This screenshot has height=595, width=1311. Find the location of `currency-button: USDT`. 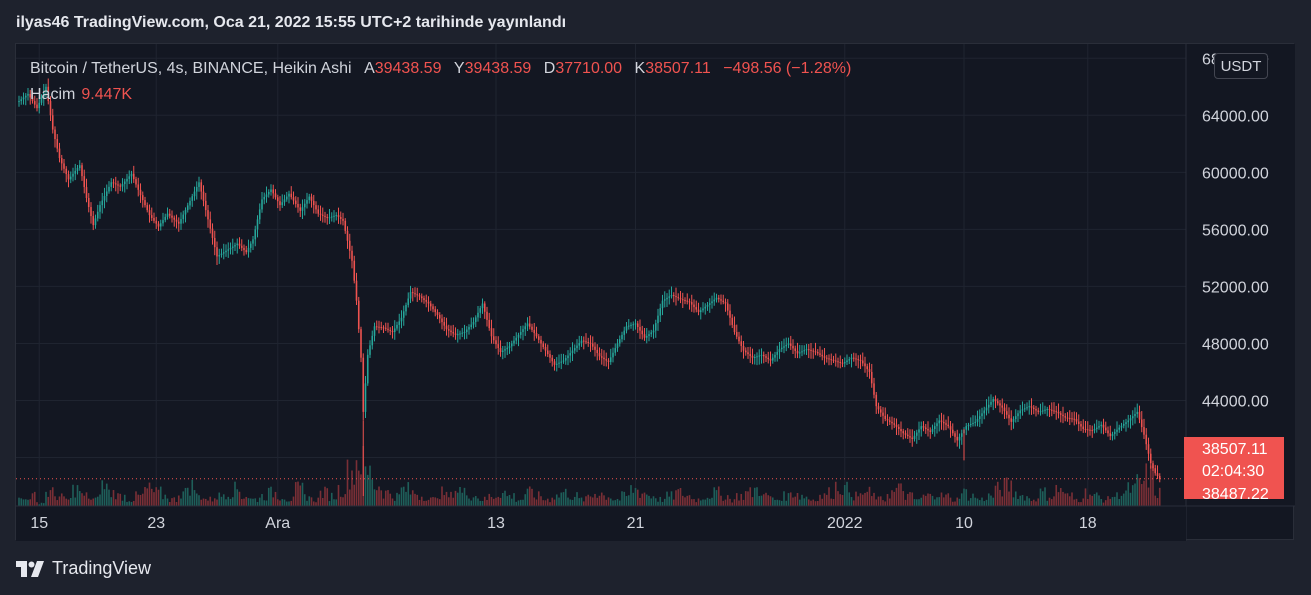

currency-button: USDT is located at coordinates (1241, 66).